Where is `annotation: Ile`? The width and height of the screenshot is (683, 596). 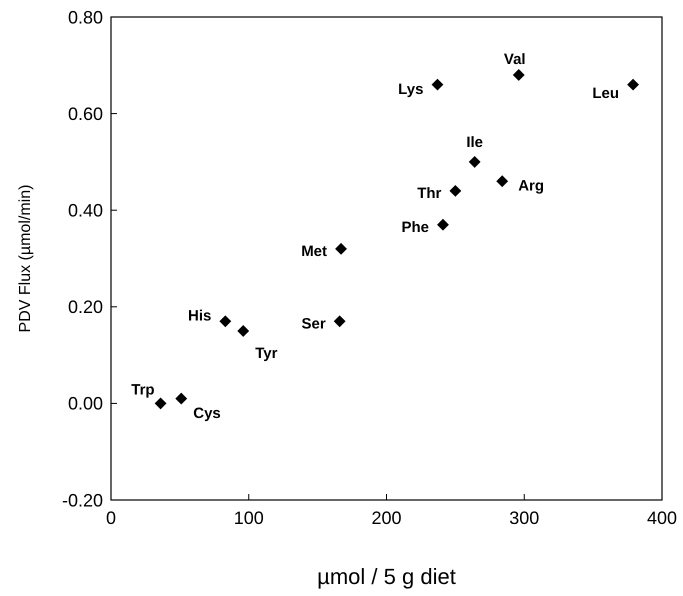
annotation: Ile is located at coordinates (475, 143).